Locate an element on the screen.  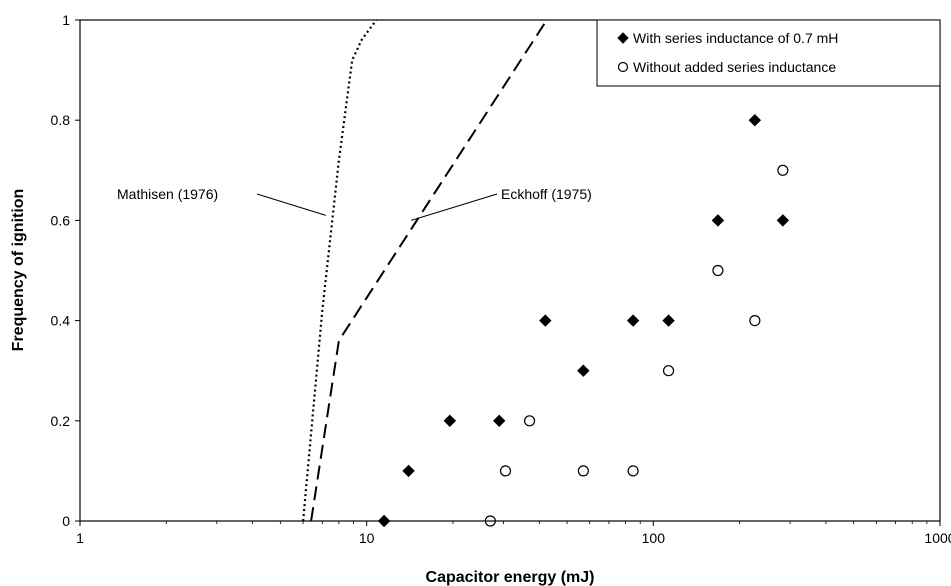
y-axis-title: Frequency of ignition is located at coordinates (18, 270).